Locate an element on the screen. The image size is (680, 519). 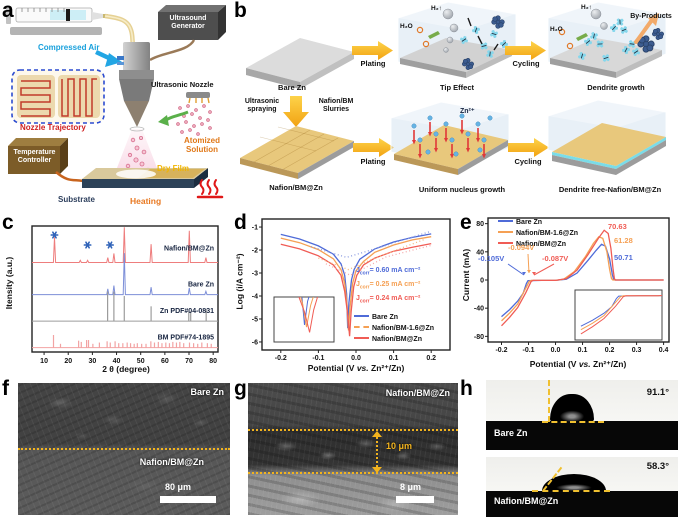
ultrasonic-nozzle-label: Ultrasonic Nozzle is located at coordinates (182, 84).